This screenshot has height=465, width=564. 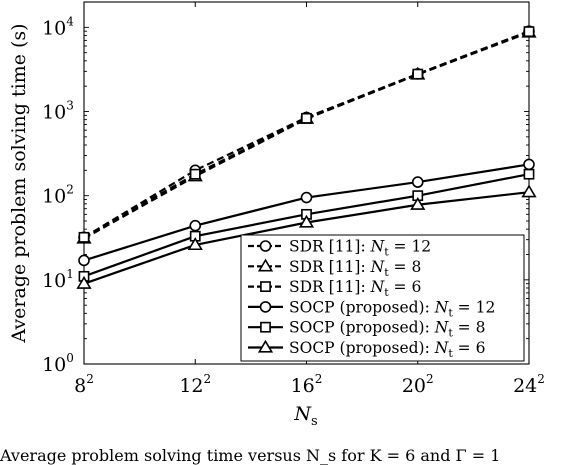 What do you see at coordinates (307, 384) in the screenshot?
I see `x-tick-label: 162` at bounding box center [307, 384].